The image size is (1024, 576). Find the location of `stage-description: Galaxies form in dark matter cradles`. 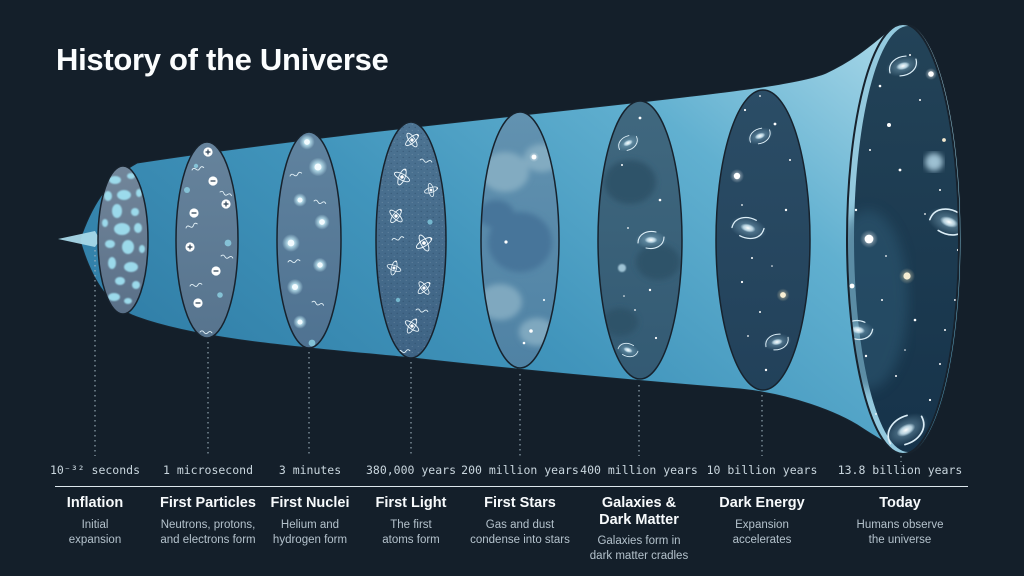

stage-description: Galaxies form in dark matter cradles is located at coordinates (639, 549).